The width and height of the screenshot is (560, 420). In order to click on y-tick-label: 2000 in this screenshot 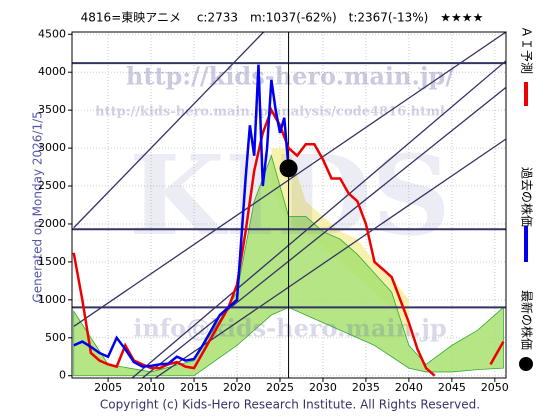, I will do `click(52, 223)`.